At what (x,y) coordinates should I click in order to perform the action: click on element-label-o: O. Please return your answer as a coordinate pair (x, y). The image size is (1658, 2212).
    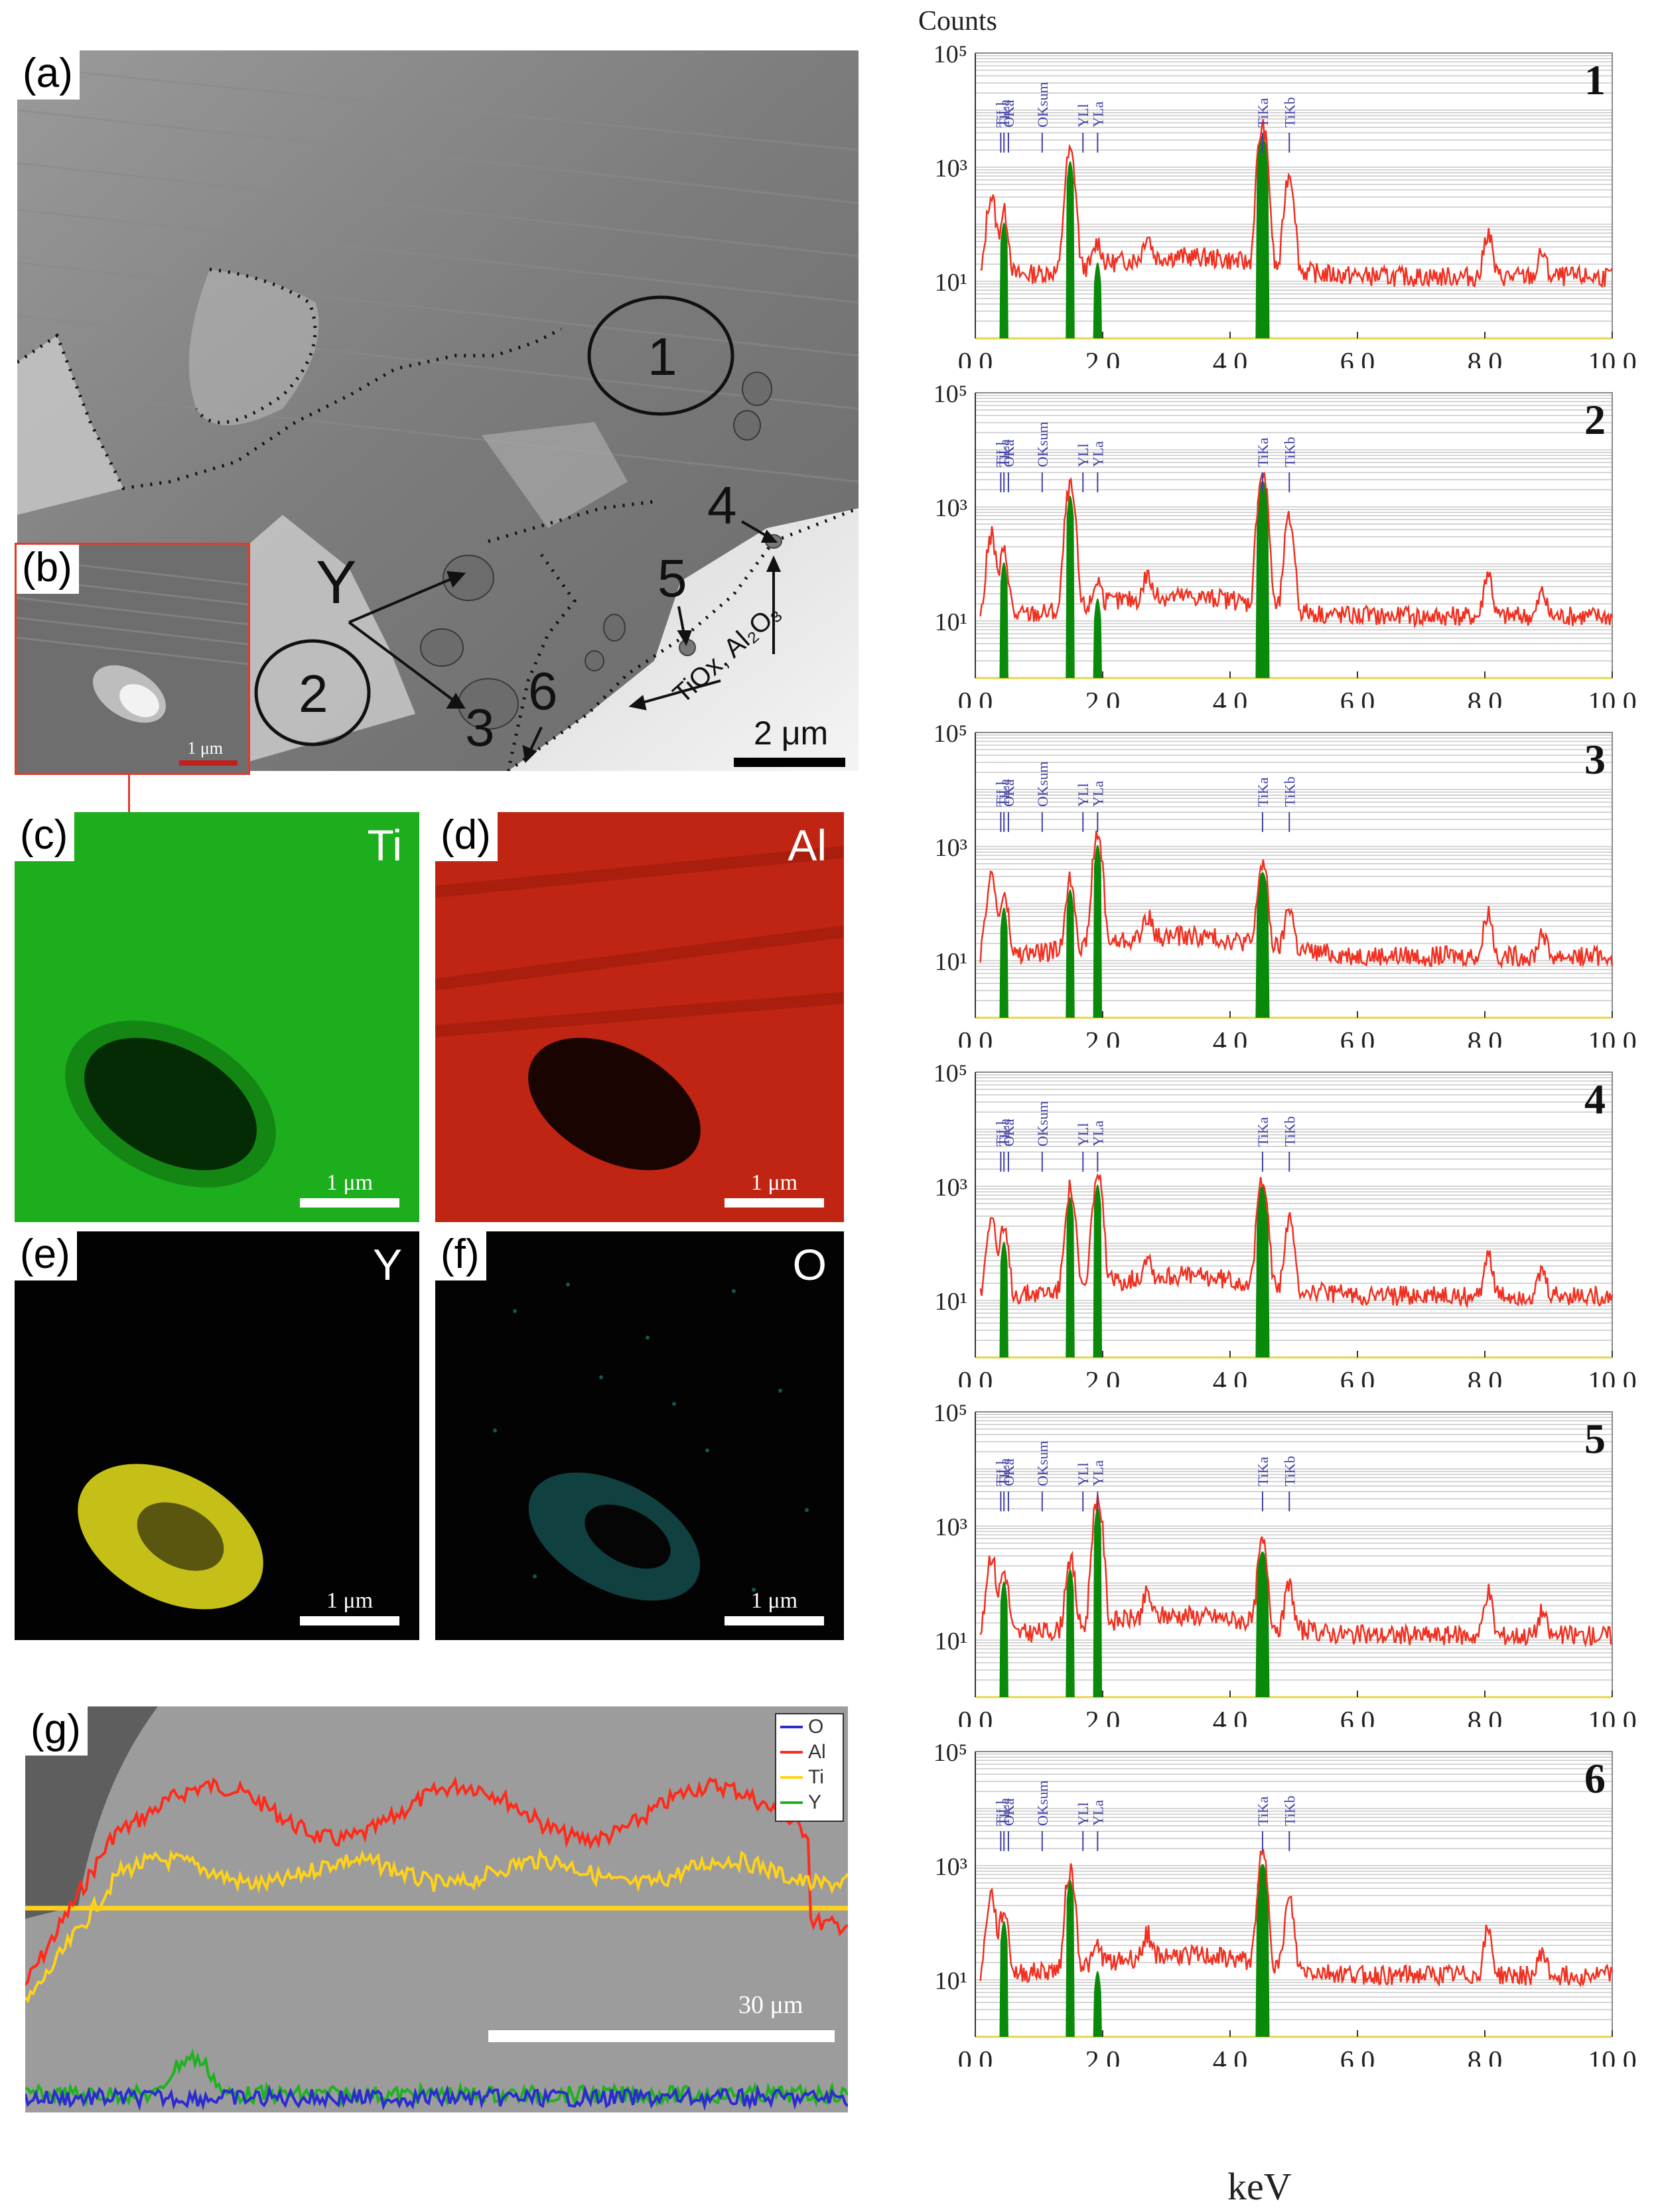
    Looking at the image, I should click on (809, 1264).